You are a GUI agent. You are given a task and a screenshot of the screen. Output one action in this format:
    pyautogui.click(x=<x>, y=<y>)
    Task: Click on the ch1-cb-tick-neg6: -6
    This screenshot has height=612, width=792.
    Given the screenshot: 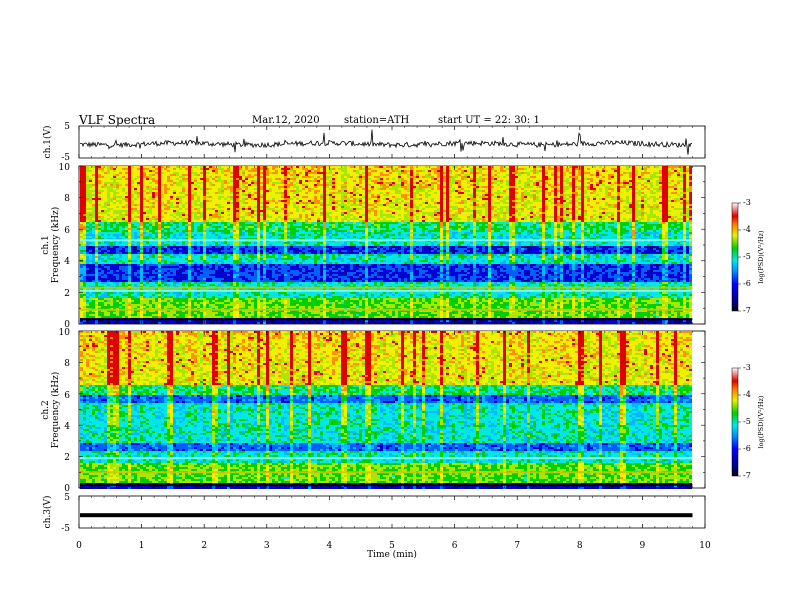 What is the action you would take?
    pyautogui.click(x=747, y=283)
    